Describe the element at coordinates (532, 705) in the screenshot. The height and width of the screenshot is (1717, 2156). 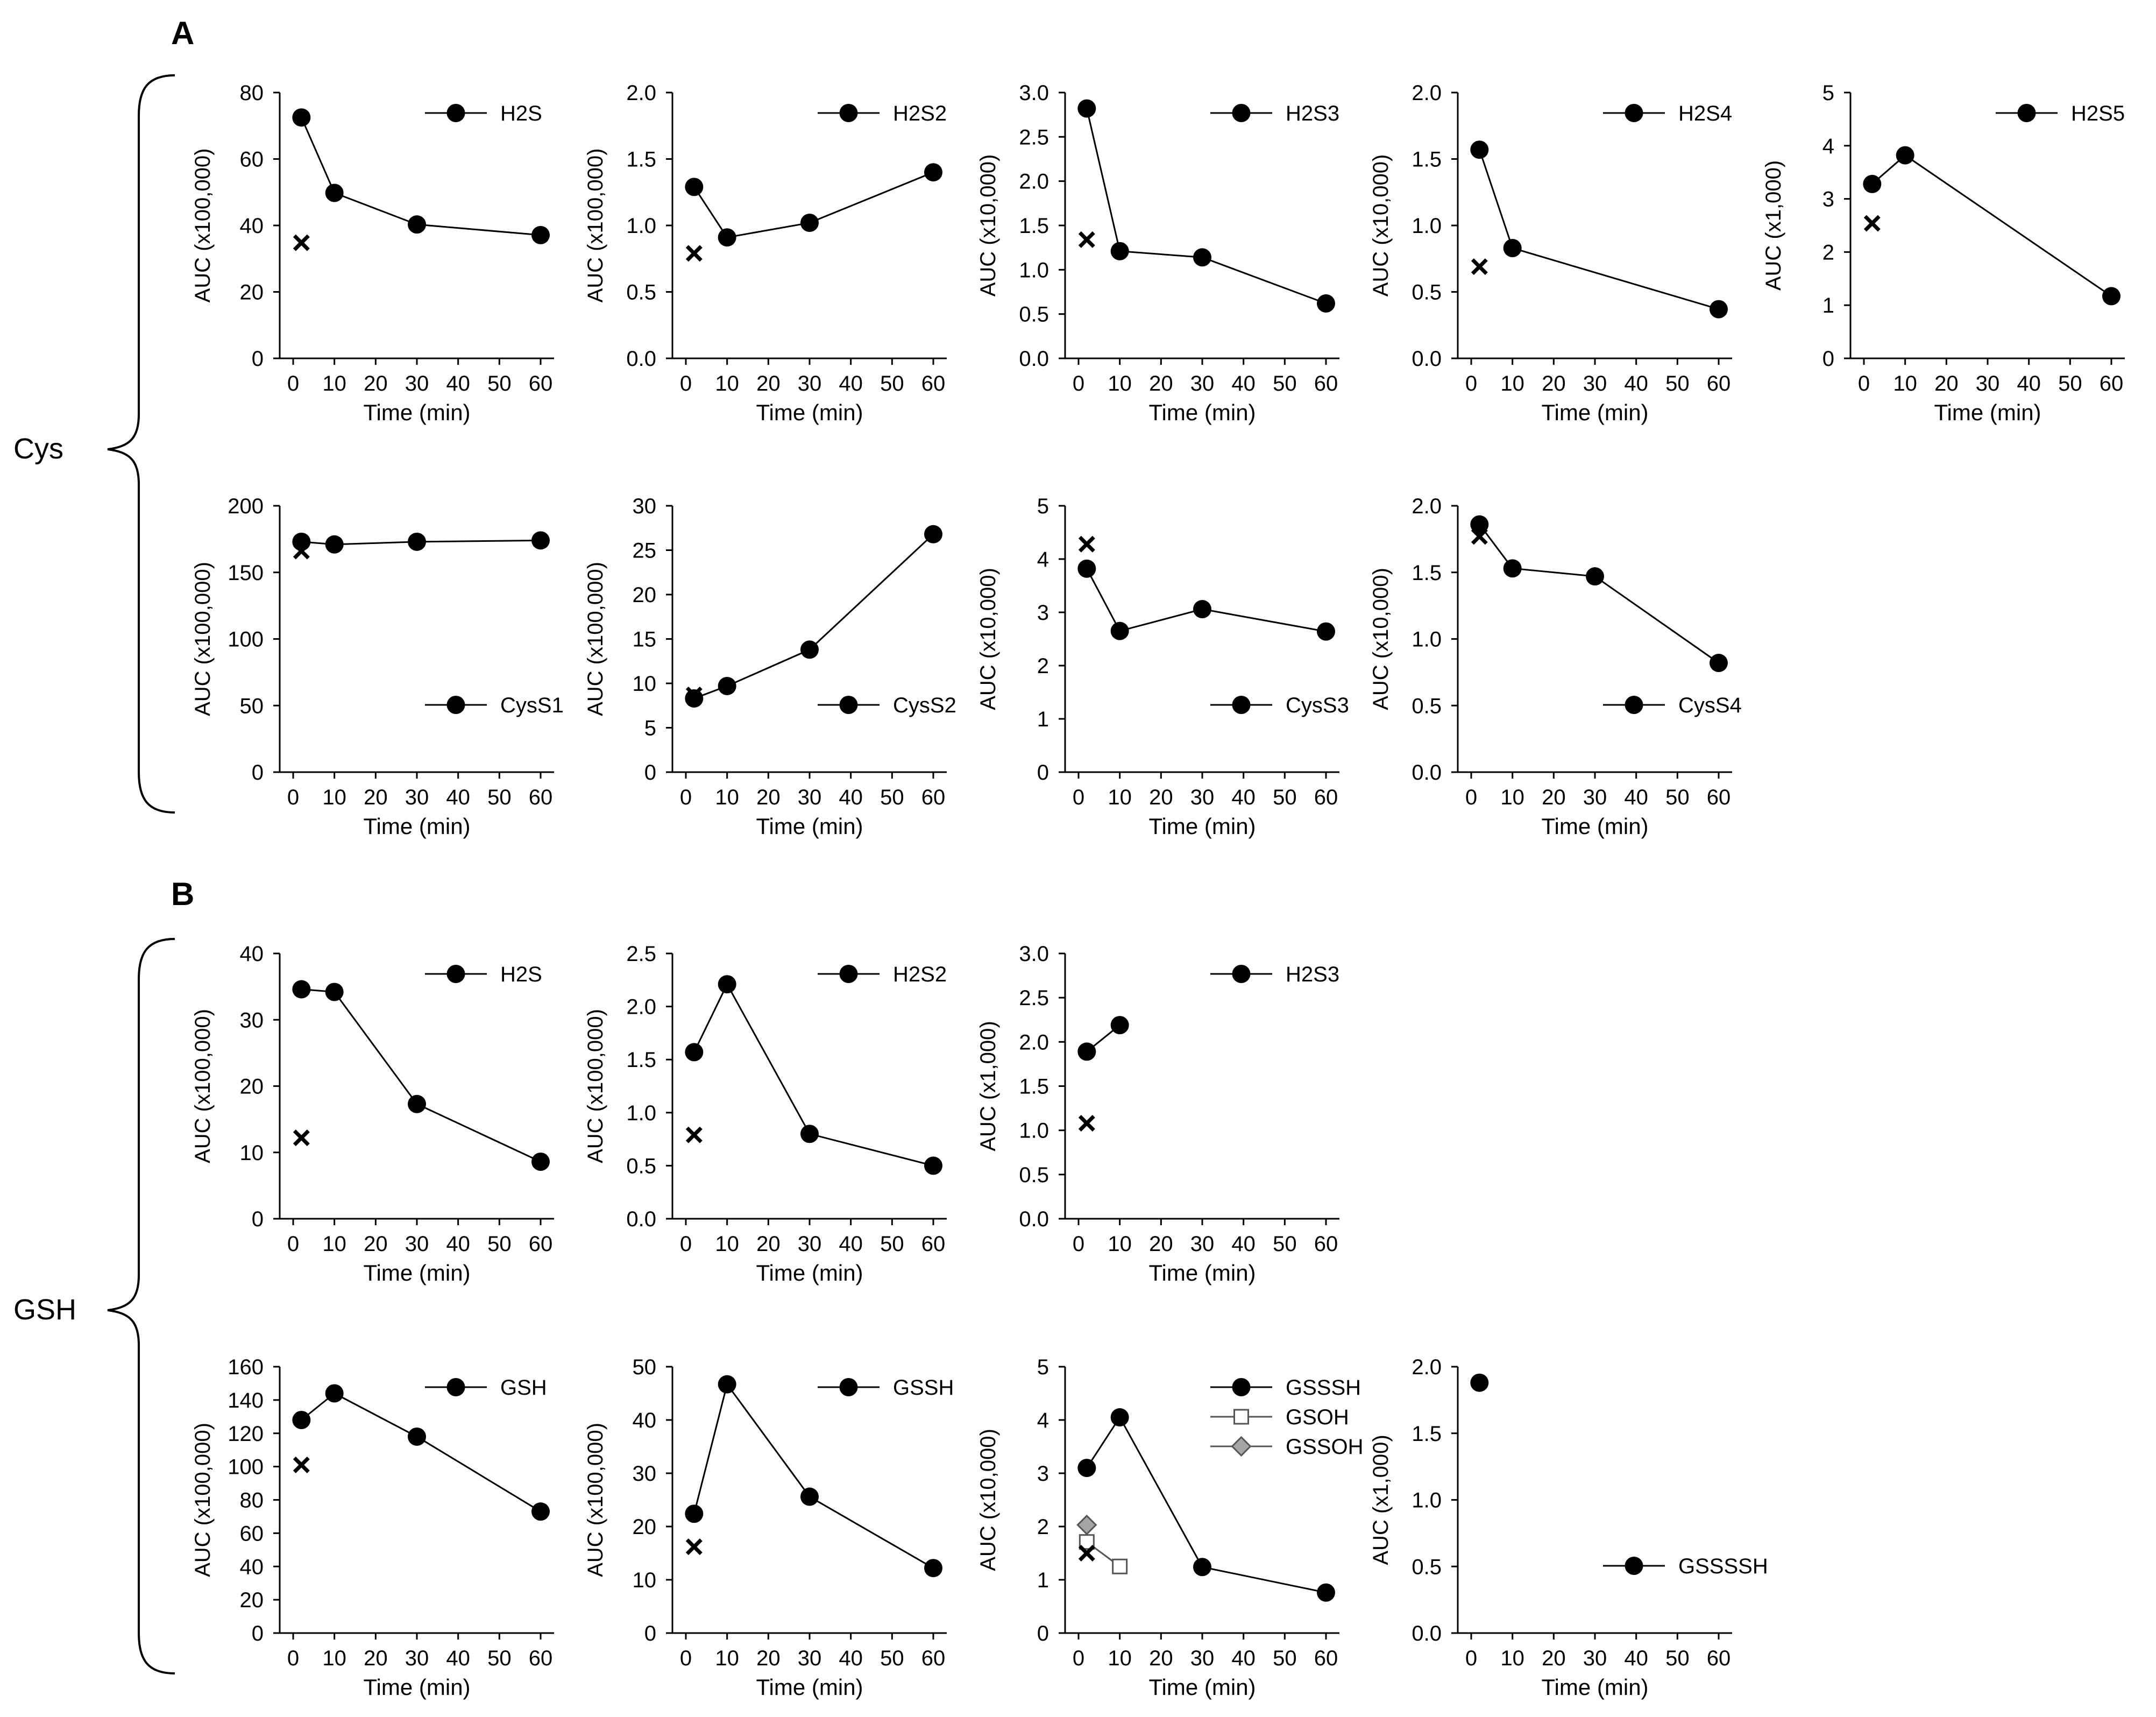
I see `legend-label: CysS1` at that location.